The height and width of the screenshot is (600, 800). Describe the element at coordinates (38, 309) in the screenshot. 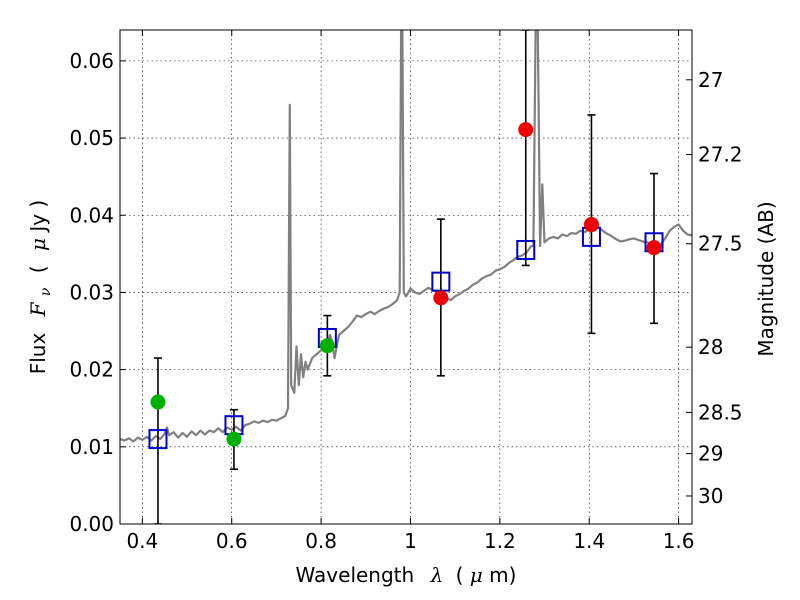

I see `y-axis-label-symbol: F` at that location.